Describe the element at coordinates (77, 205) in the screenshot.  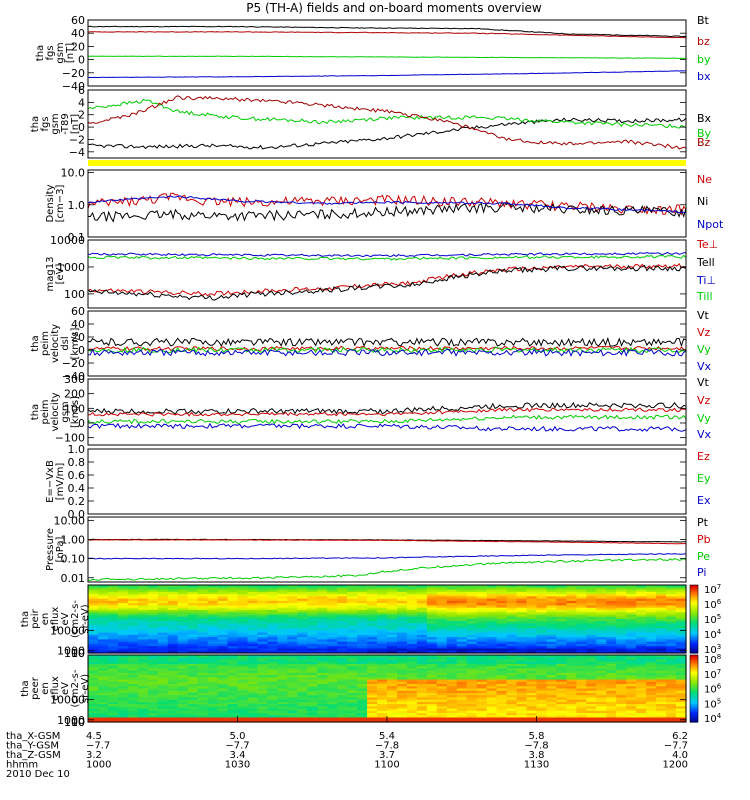
I see `y-tick-label: 1.0` at that location.